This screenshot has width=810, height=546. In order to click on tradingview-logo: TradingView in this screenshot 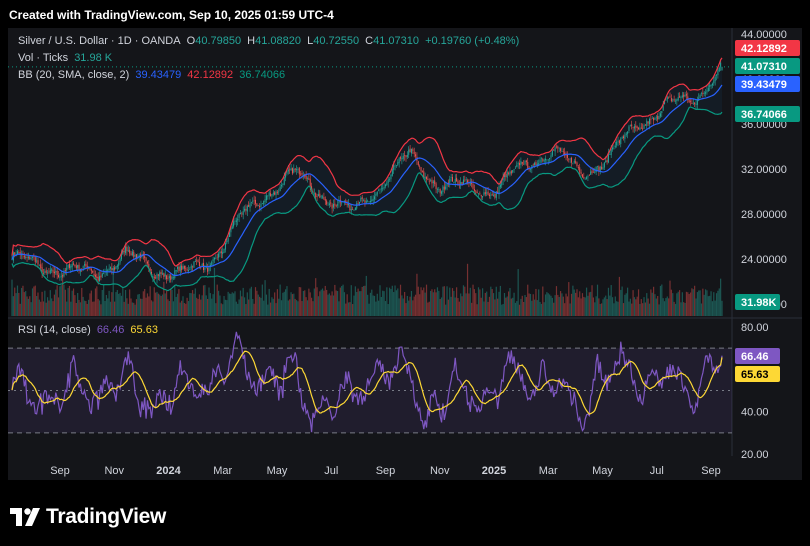, I will do `click(88, 517)`.